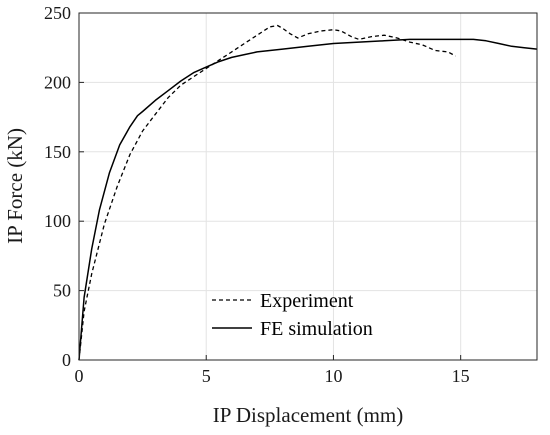 The image size is (550, 435). What do you see at coordinates (57, 13) in the screenshot?
I see `y-tick-label: 250` at bounding box center [57, 13].